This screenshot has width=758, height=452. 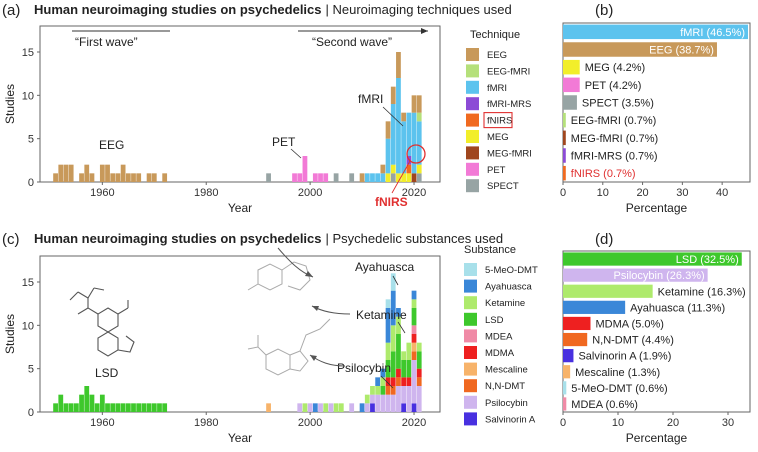 I want to click on panel-c-bar-ketamine-2016, so click(x=393, y=338).